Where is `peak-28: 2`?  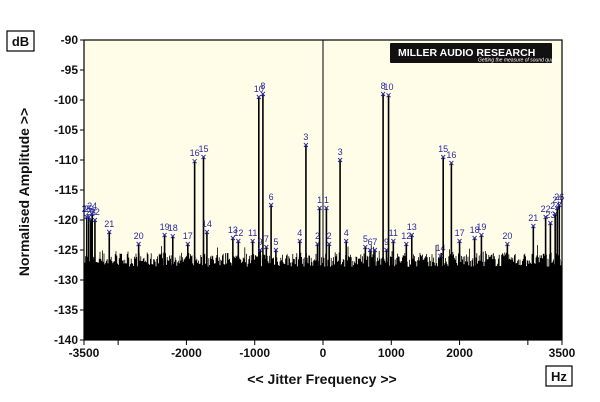
peak-28: 2 is located at coordinates (329, 249).